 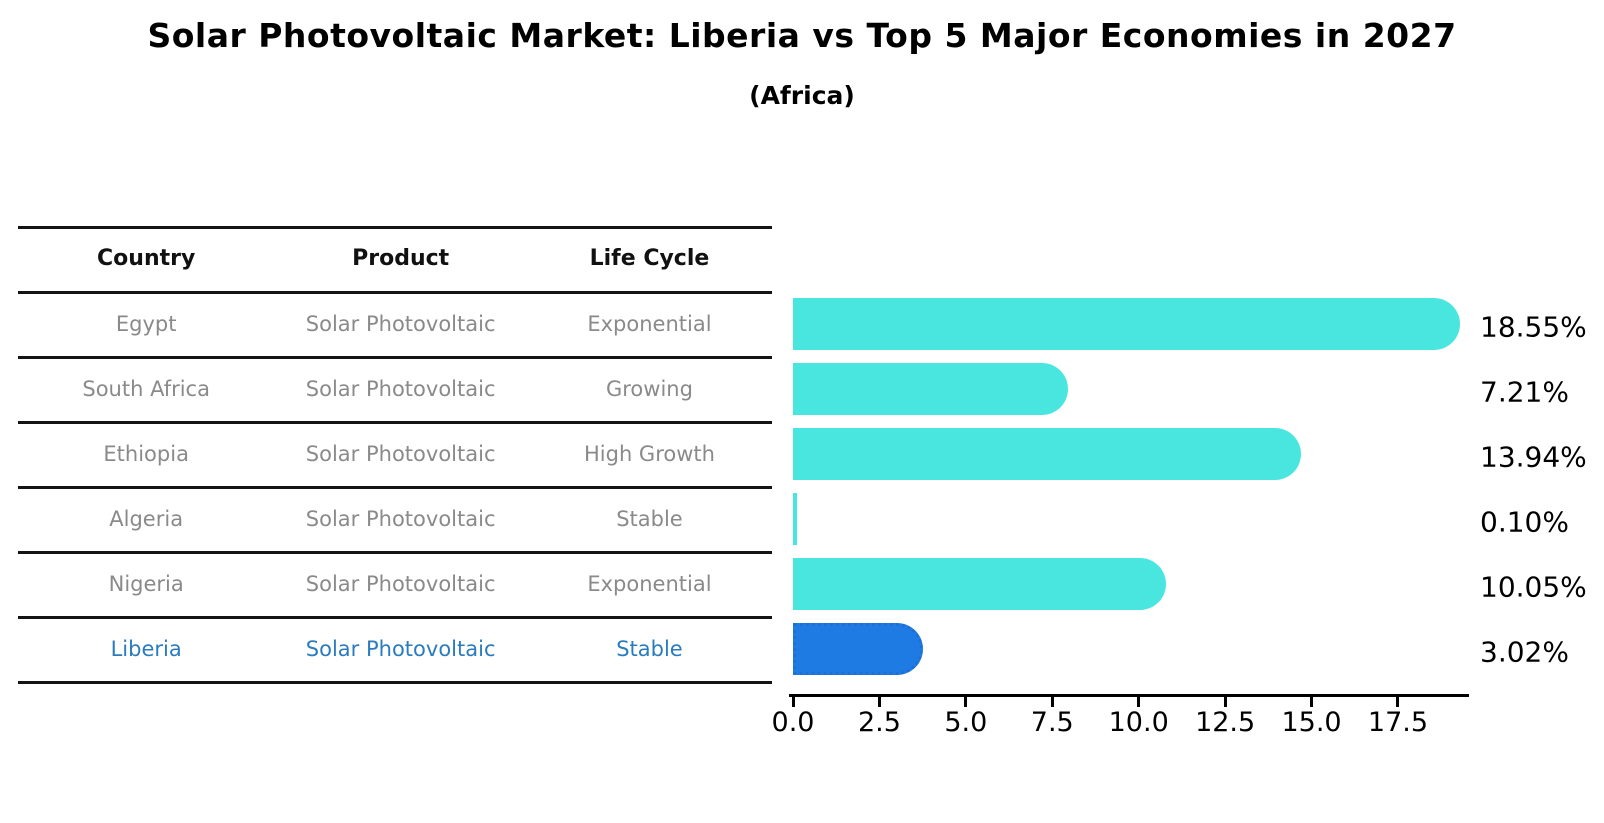 What do you see at coordinates (146, 518) in the screenshot?
I see `table-cell-country: Algeria` at bounding box center [146, 518].